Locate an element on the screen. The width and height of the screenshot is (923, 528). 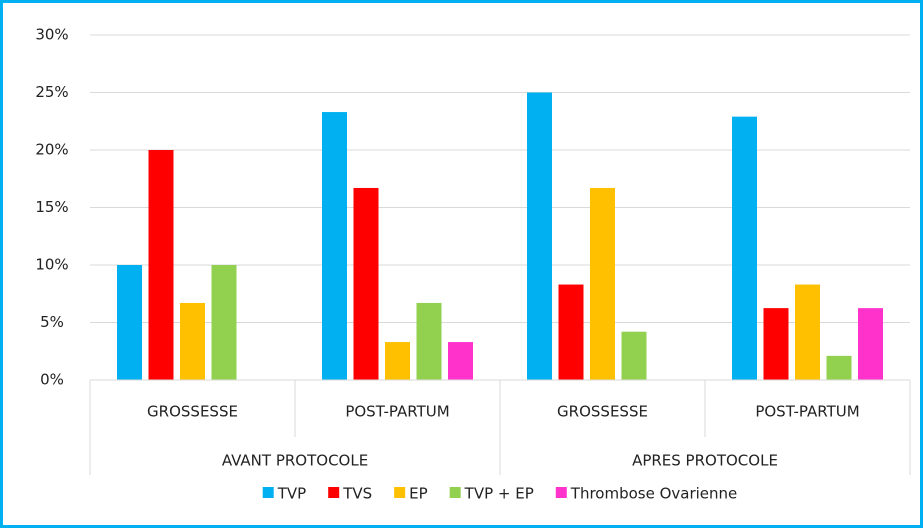
legend-label: TVP is located at coordinates (291, 494).